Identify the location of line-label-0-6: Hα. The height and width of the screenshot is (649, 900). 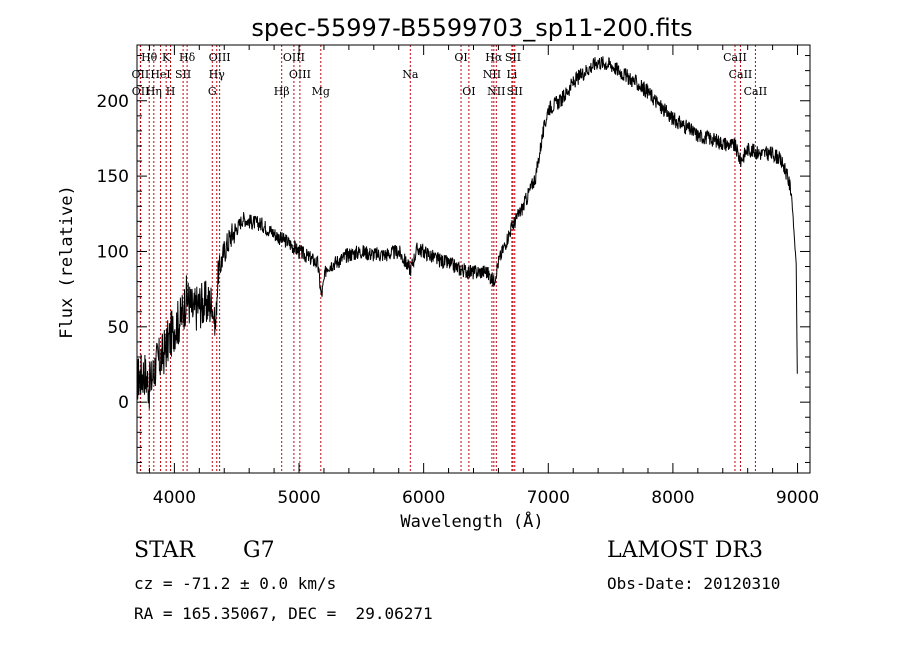
(494, 57).